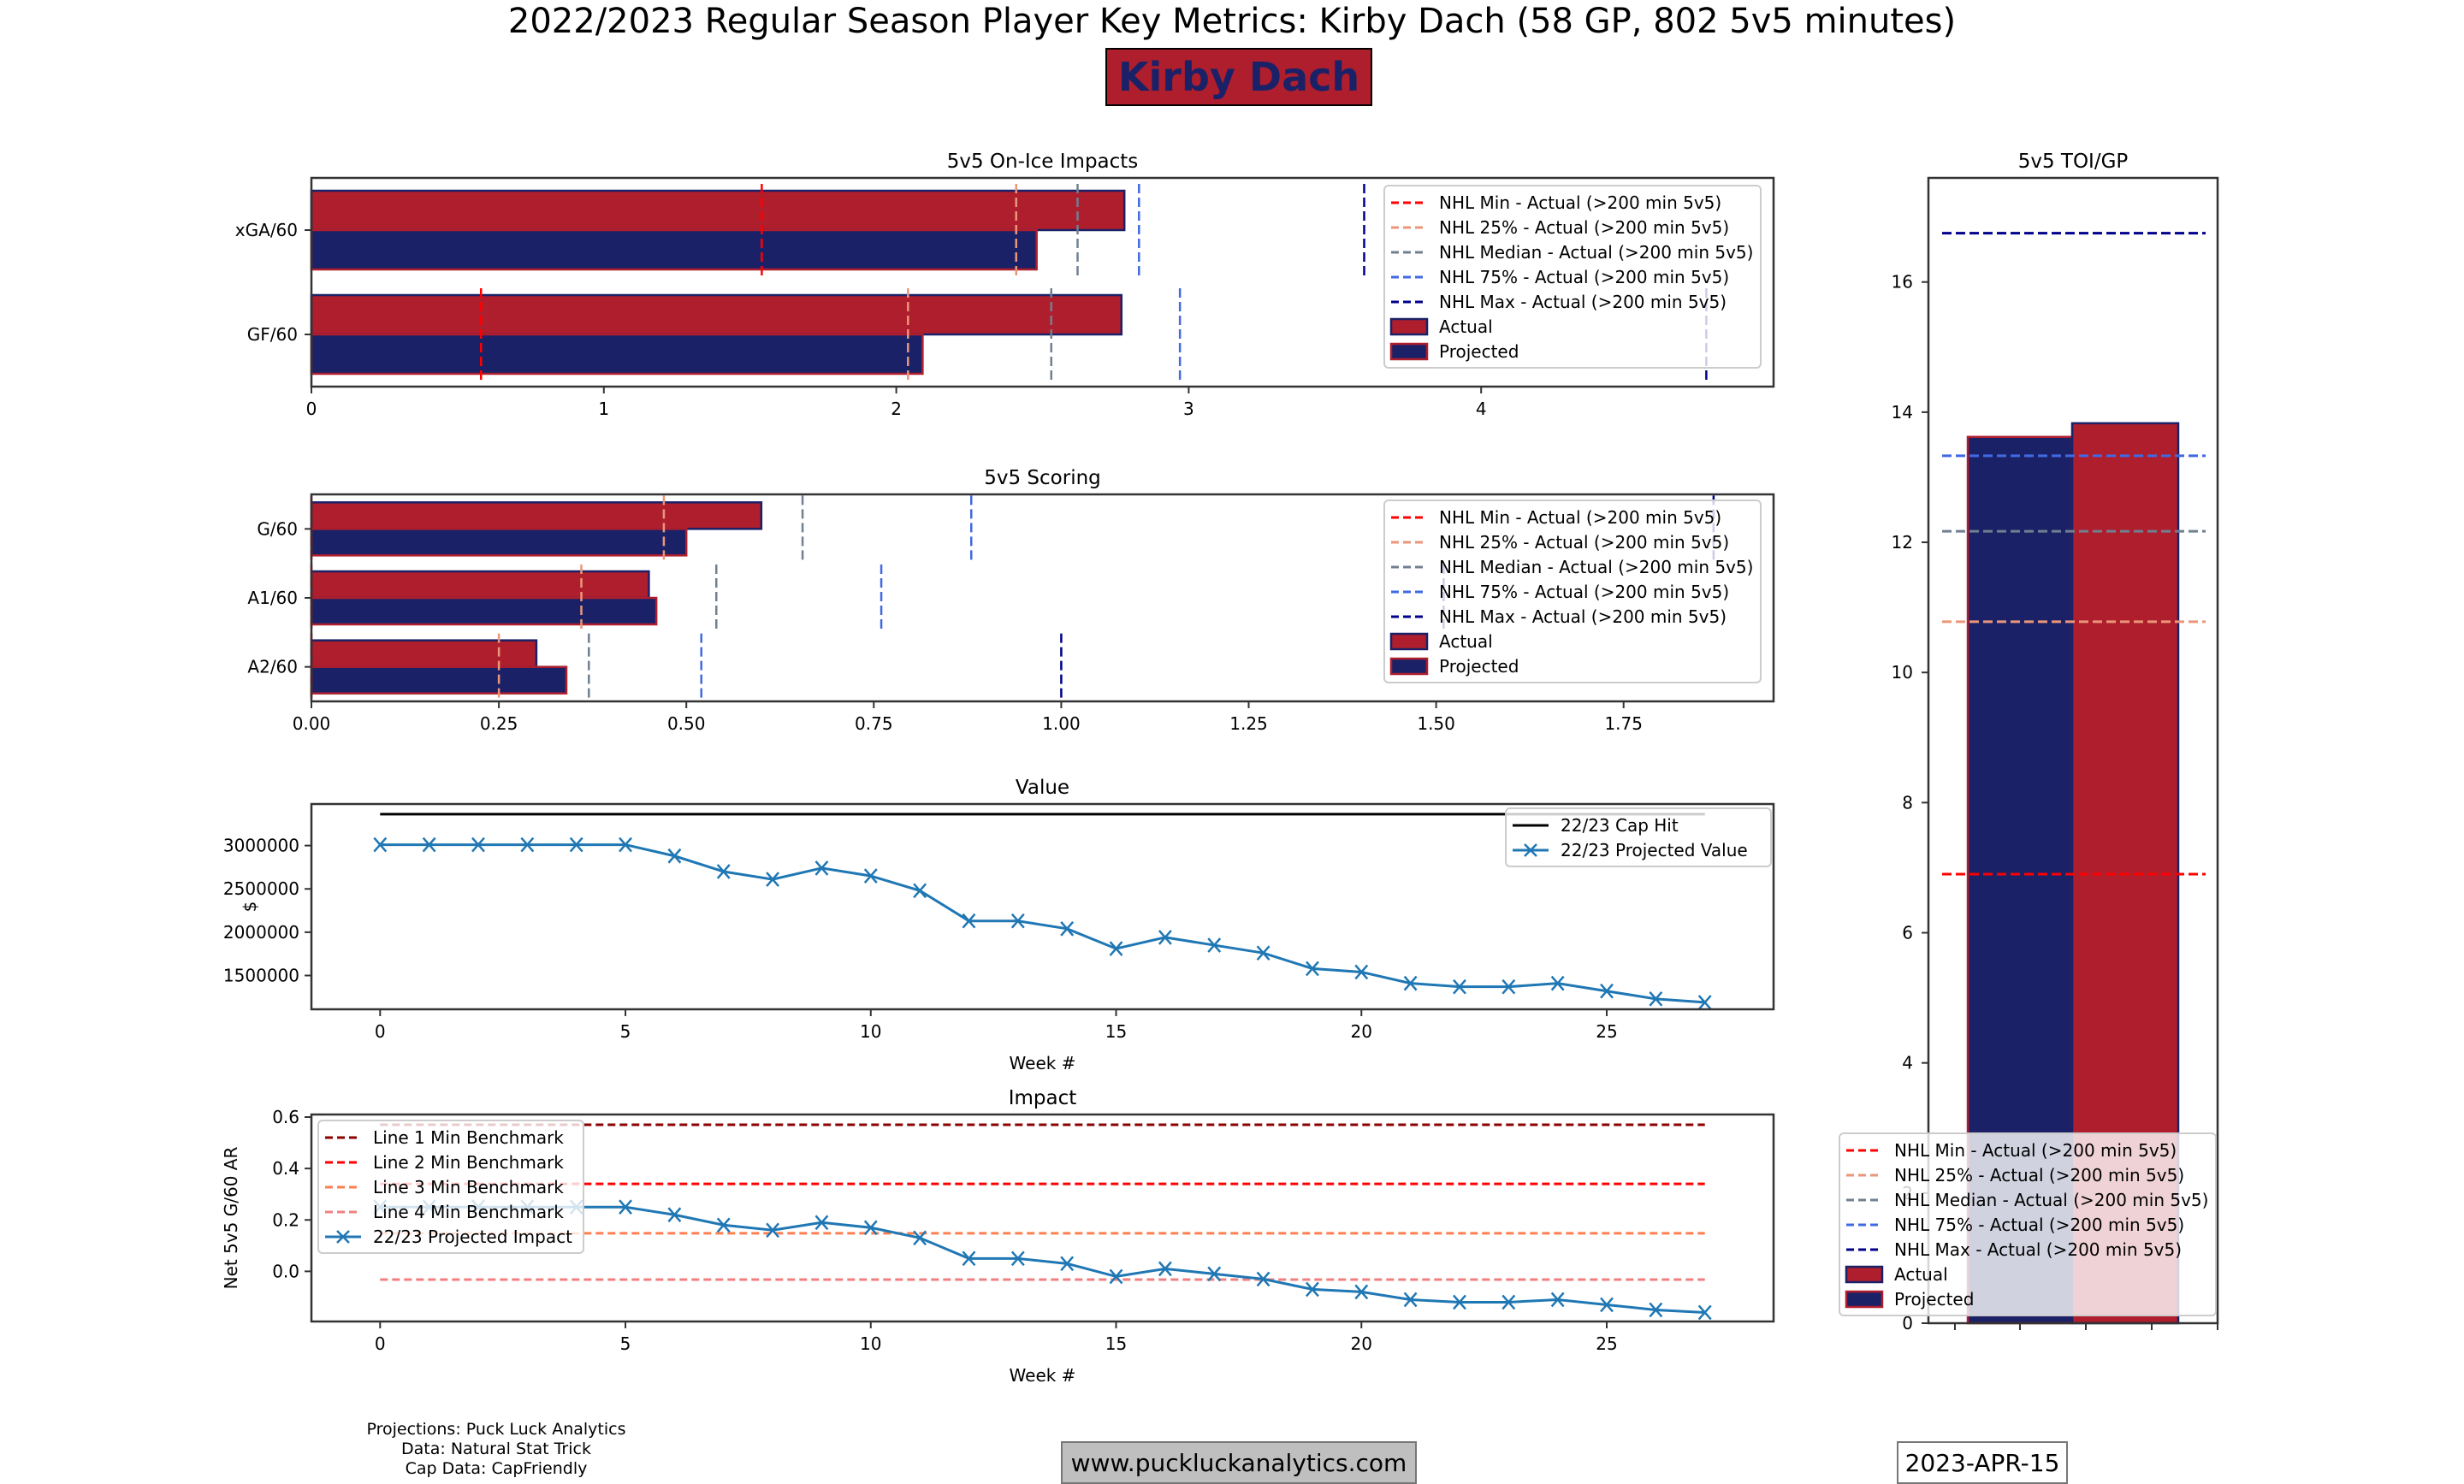 Image resolution: width=2464 pixels, height=1484 pixels. What do you see at coordinates (1116, 1031) in the screenshot?
I see `x-tick-label: 15` at bounding box center [1116, 1031].